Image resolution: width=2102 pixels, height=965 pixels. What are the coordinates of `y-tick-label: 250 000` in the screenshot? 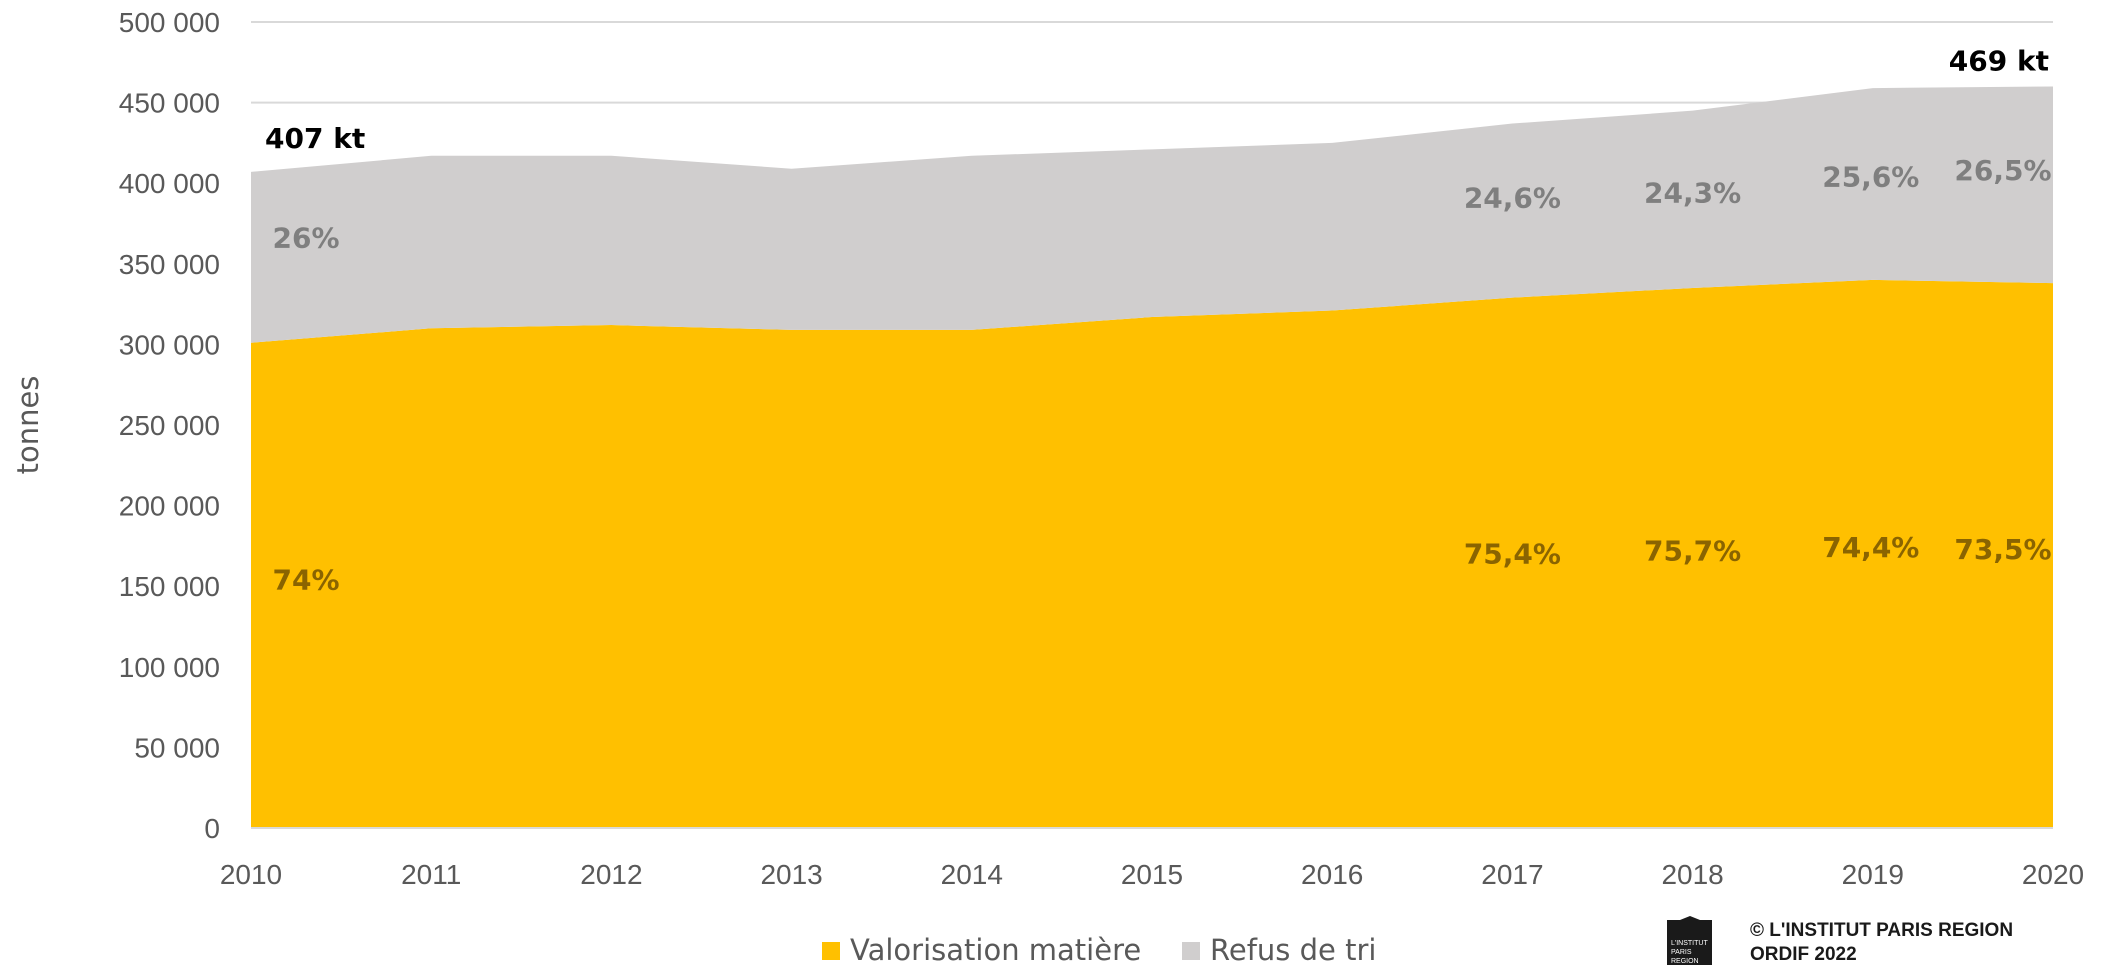 It's located at (169, 425).